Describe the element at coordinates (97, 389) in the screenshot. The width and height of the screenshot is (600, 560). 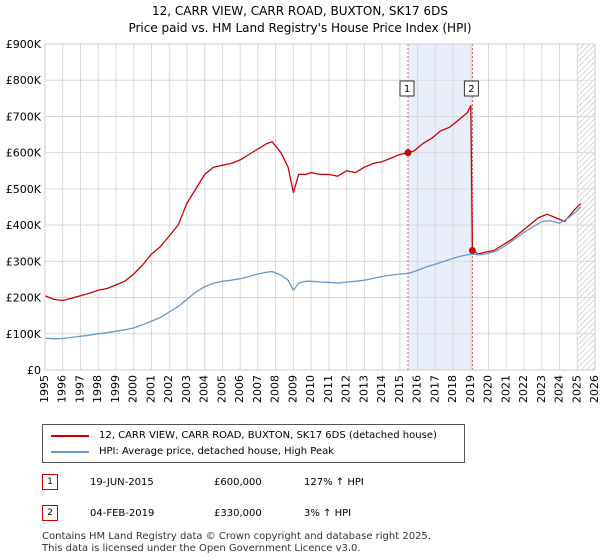
I see `x-tick-label: 1998` at that location.